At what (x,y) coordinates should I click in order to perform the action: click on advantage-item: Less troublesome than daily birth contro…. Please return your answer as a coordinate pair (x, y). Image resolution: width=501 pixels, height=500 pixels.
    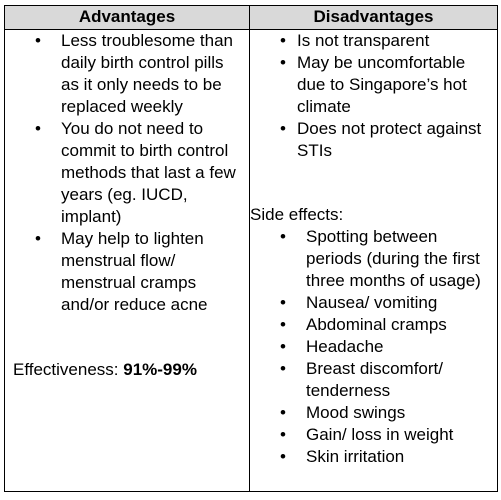
    Looking at the image, I should click on (127, 74).